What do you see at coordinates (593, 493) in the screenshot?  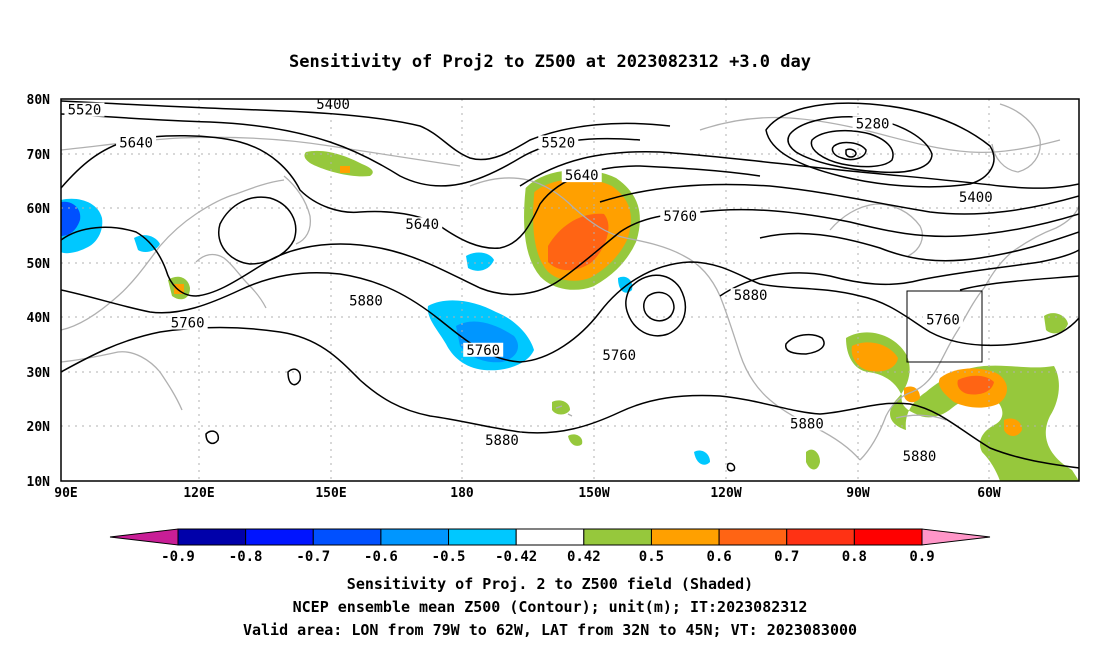 I see `lon-label: 150W` at bounding box center [593, 493].